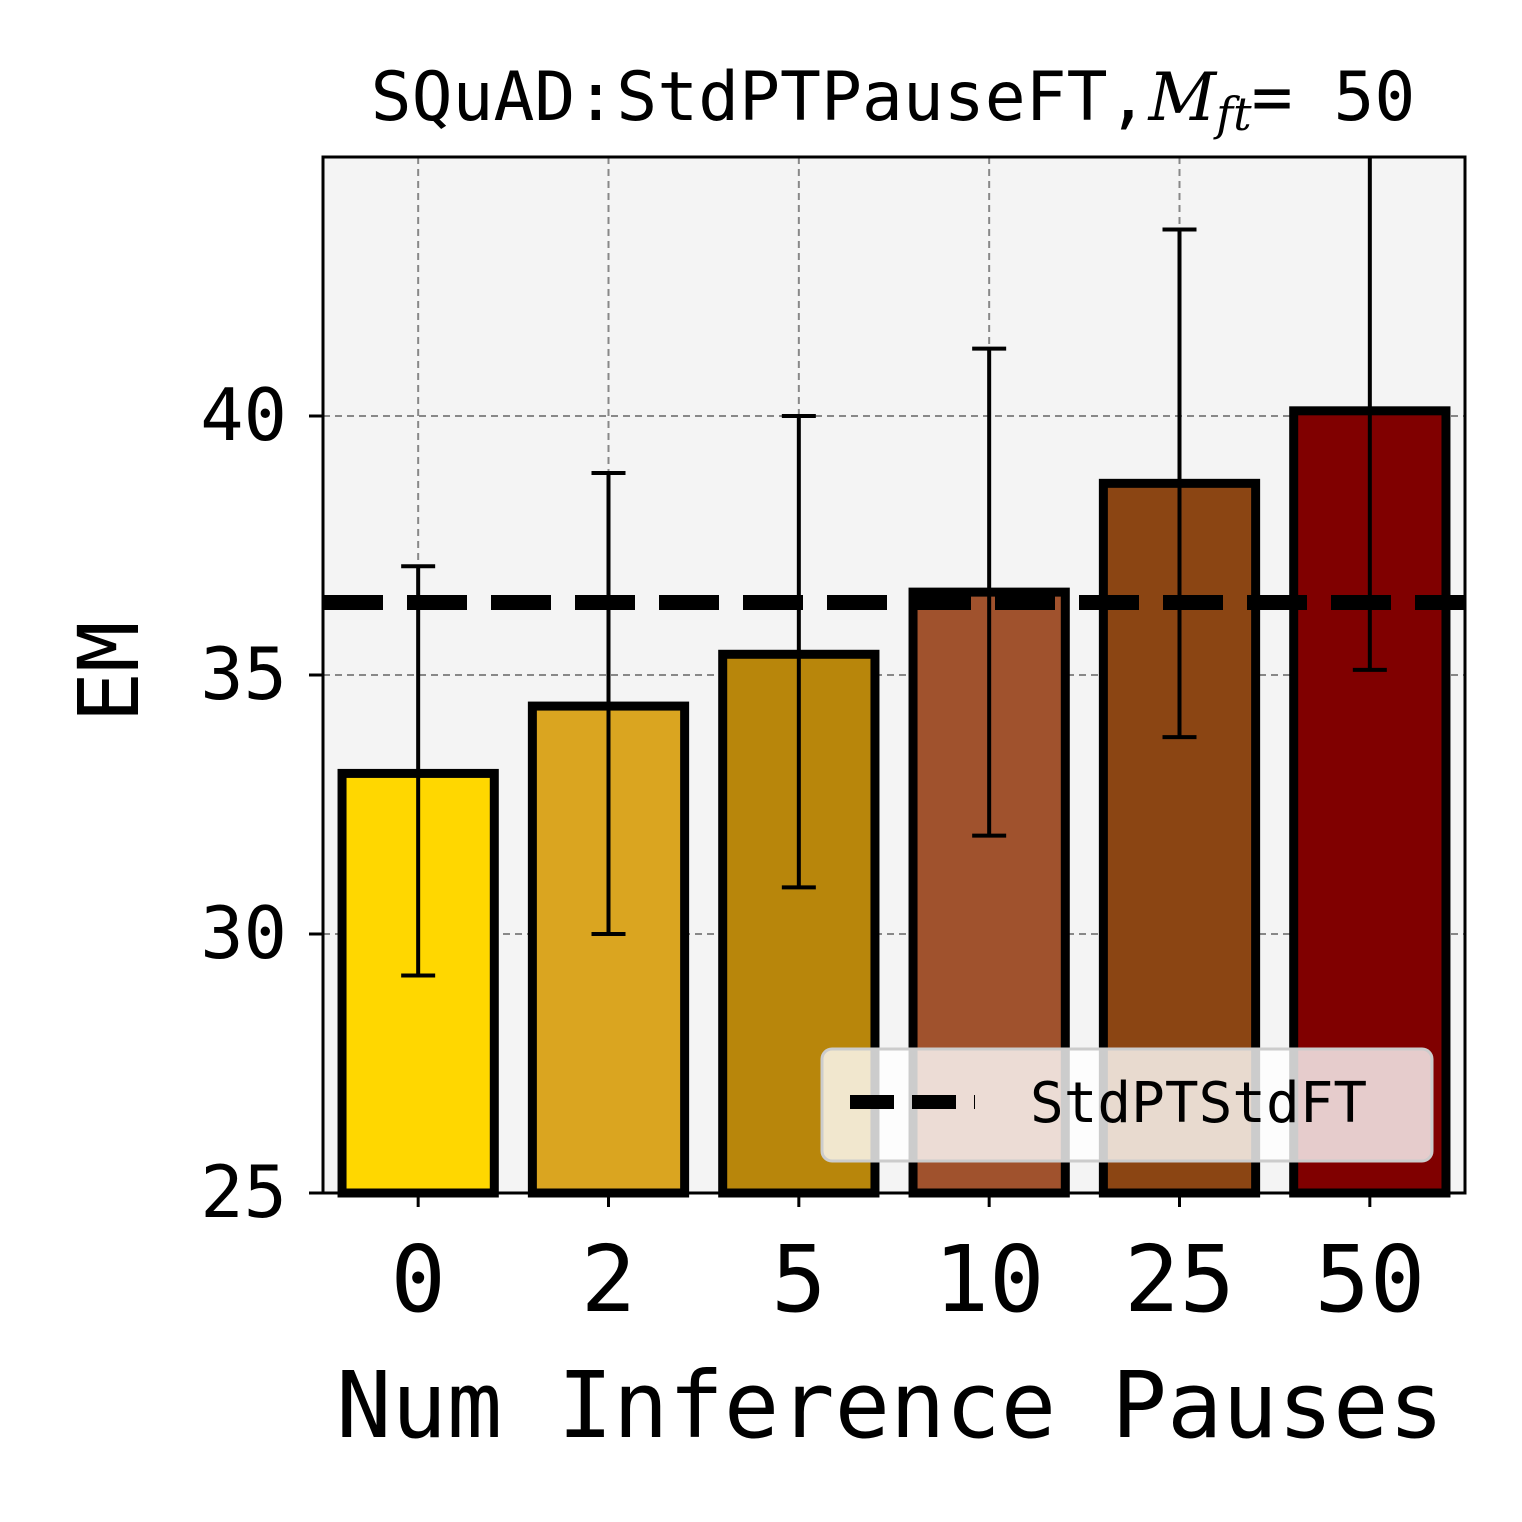 The width and height of the screenshot is (1522, 1522). I want to click on x-axis: 0 2 5 10 25 50, so click(907, 1263).